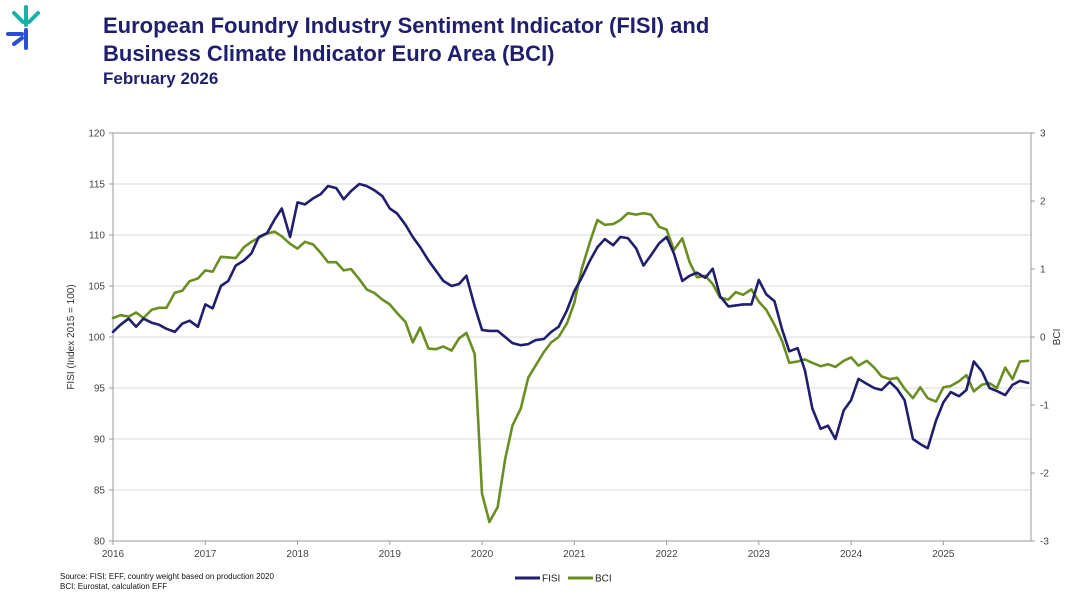 The height and width of the screenshot is (602, 1080). I want to click on x-tick-label: 2025, so click(943, 554).